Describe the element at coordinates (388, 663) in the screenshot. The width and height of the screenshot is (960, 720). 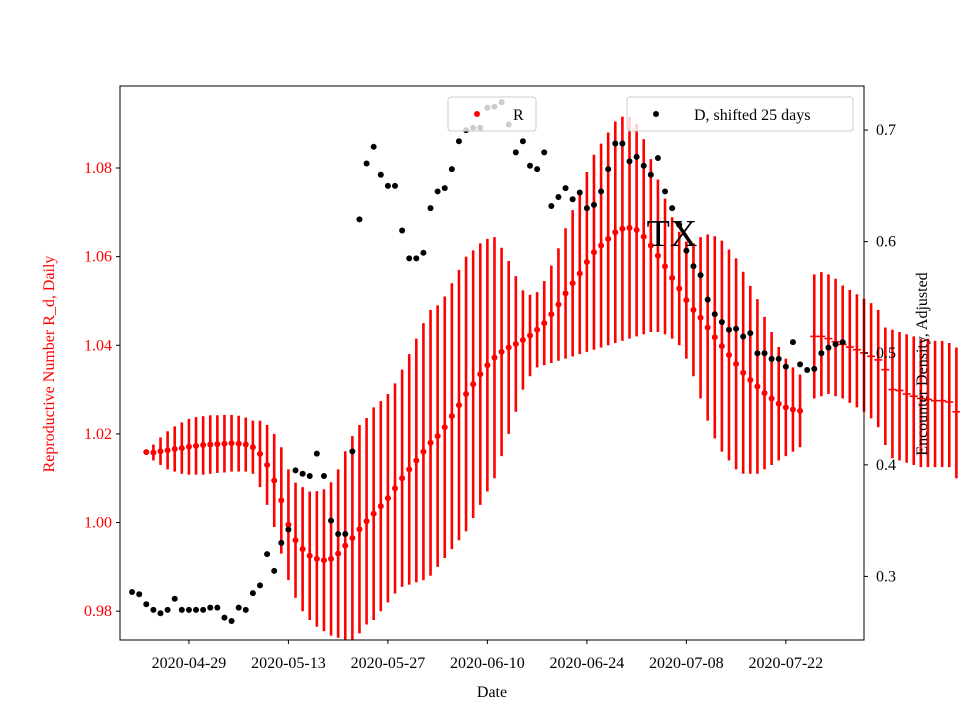
I see `x-tick-label: 2020-05-27` at that location.